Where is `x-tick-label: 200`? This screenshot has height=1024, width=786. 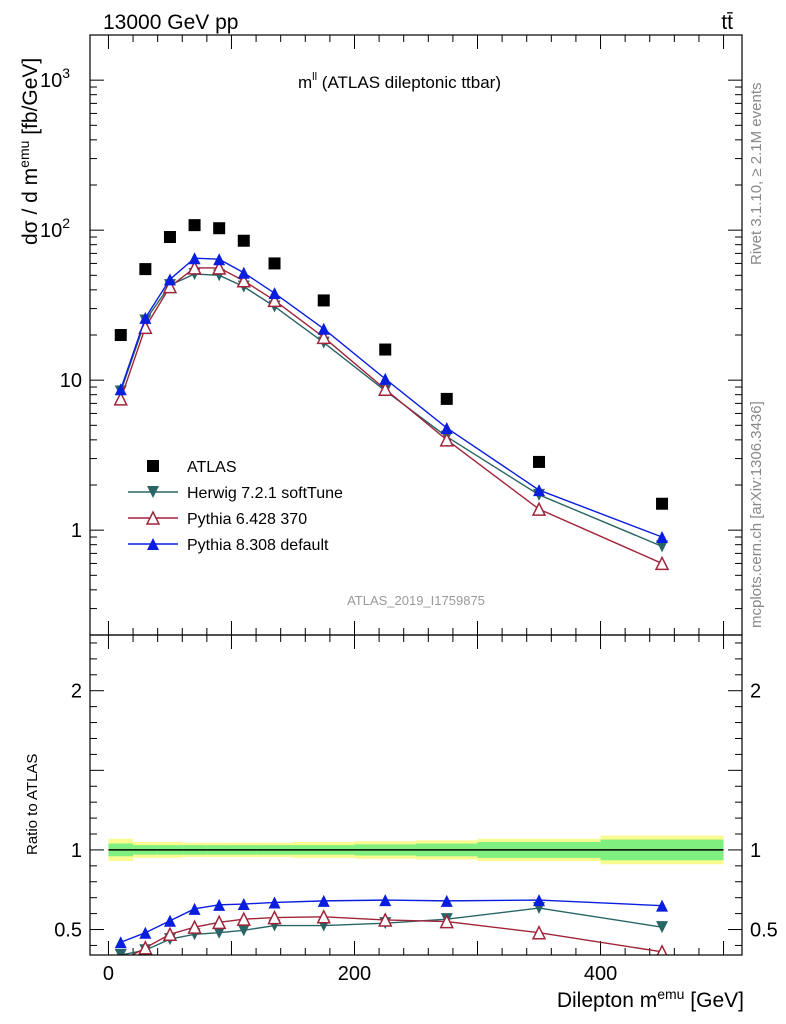
x-tick-label: 200 is located at coordinates (354, 974).